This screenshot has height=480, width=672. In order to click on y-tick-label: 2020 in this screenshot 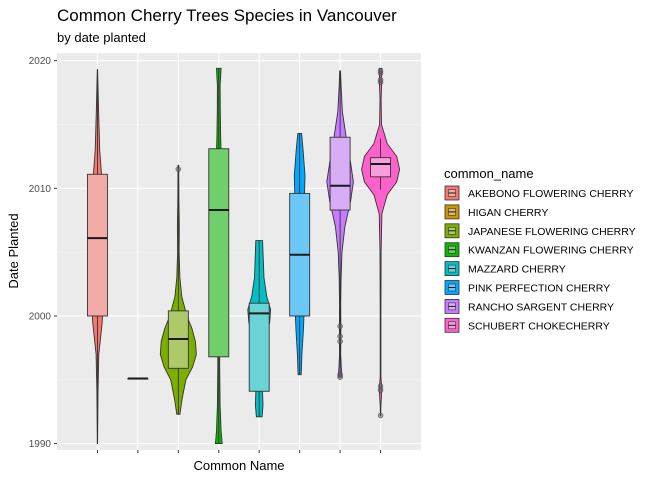, I will do `click(40, 61)`.